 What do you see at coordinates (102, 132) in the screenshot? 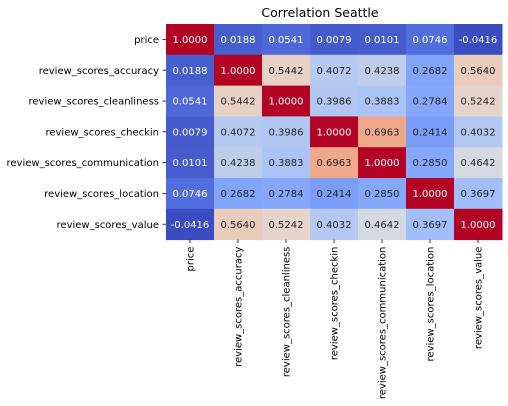
I see `row-label-3: review_scores_checkin` at bounding box center [102, 132].